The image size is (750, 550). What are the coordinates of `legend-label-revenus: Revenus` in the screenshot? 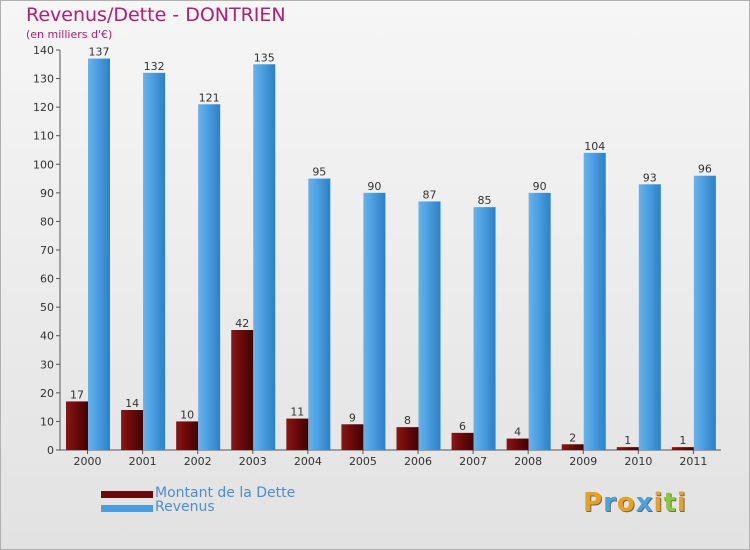 It's located at (185, 507).